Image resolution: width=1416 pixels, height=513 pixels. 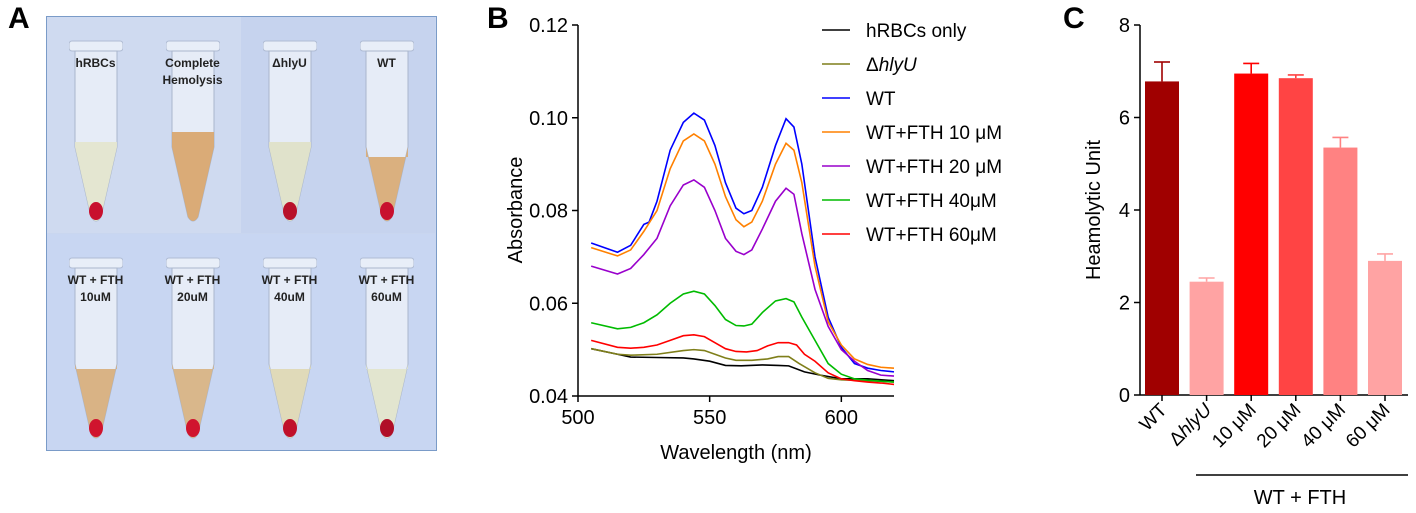 I want to click on tube-label: WT + FTH 10uM, so click(x=95, y=288).